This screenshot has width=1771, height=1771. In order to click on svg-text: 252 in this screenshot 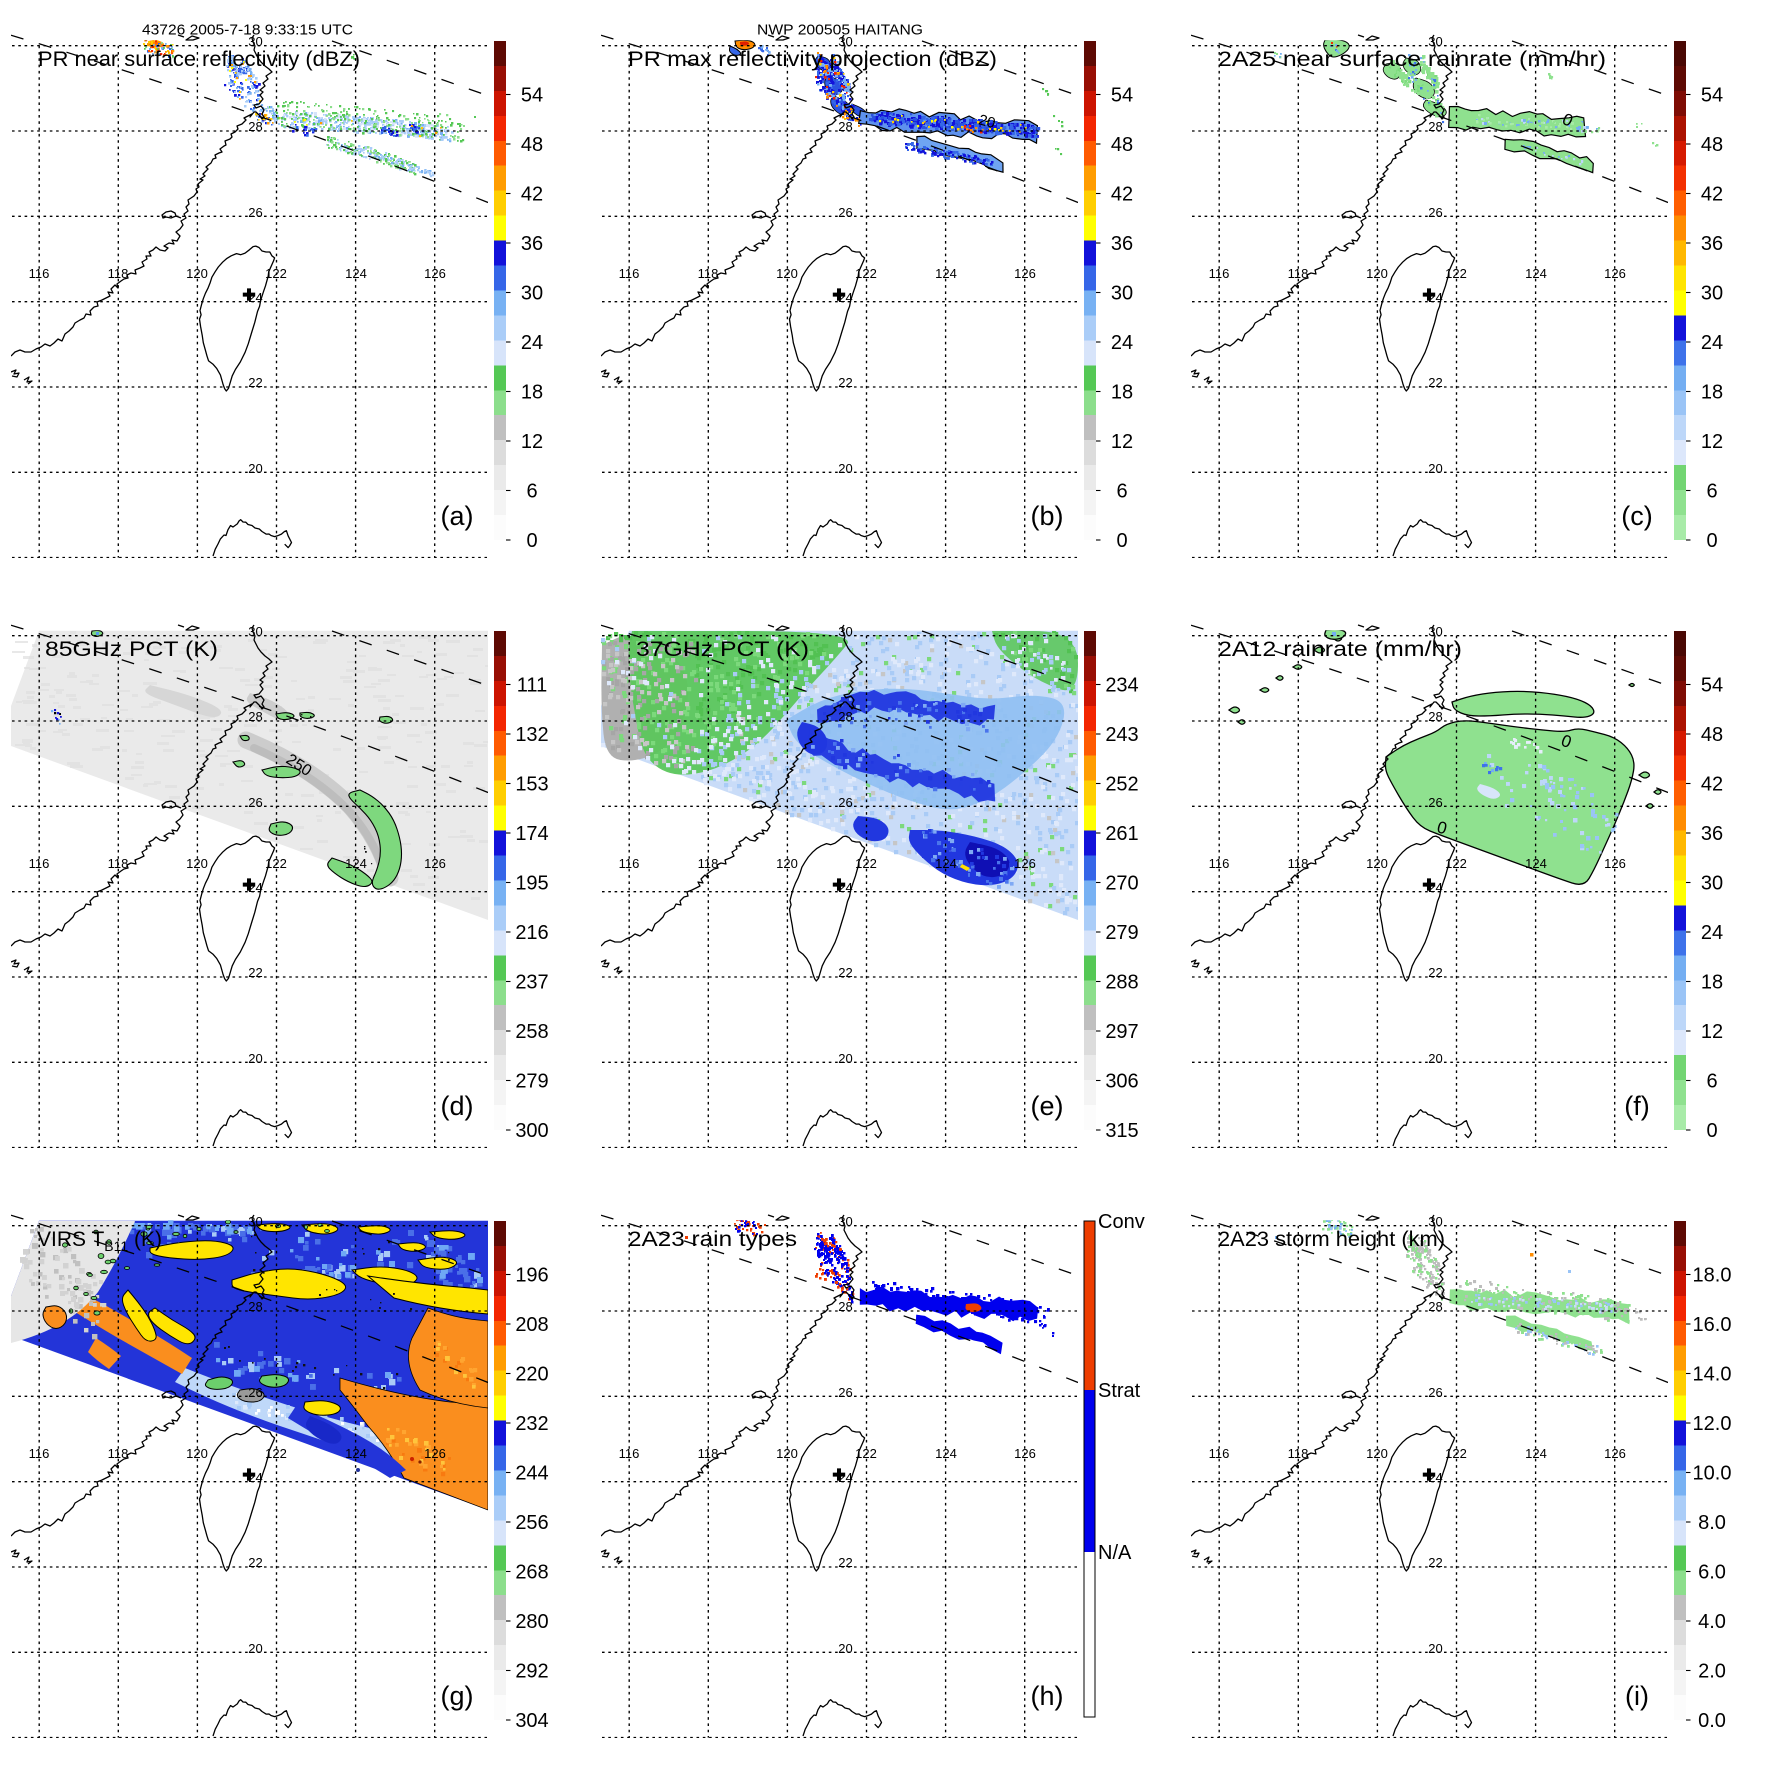, I will do `click(1121, 785)`.